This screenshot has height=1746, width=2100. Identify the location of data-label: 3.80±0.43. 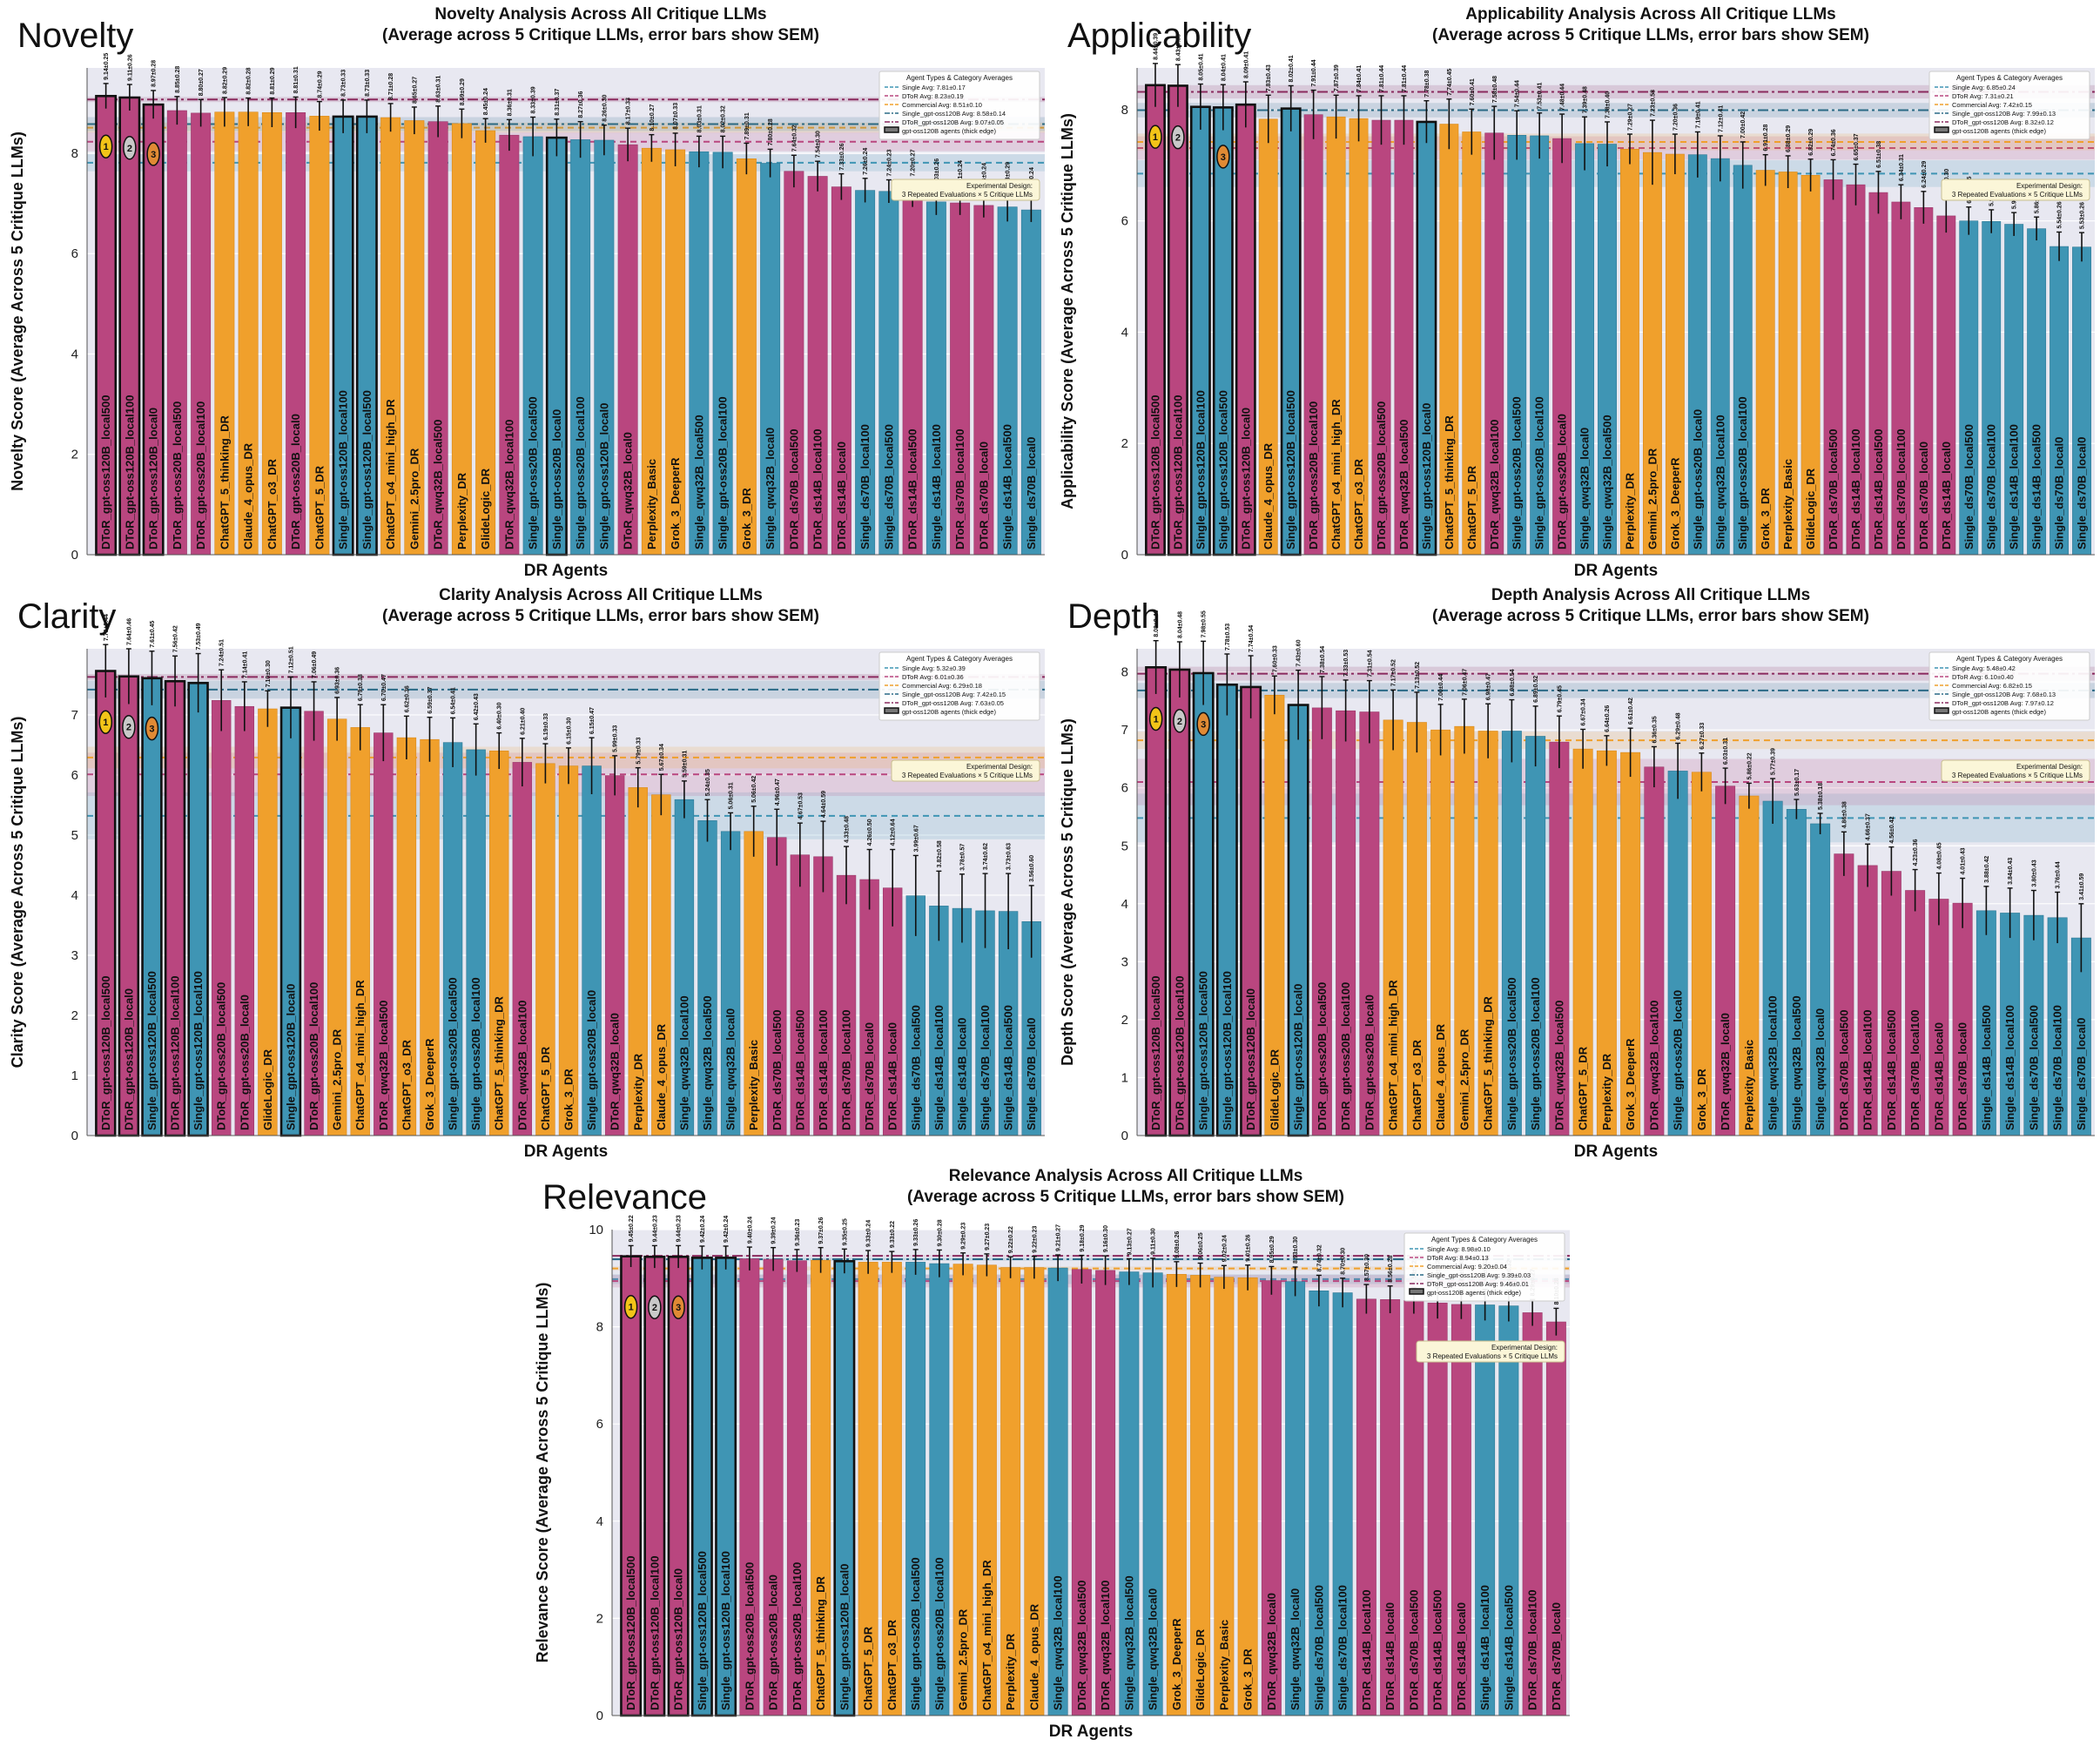
(2034, 873).